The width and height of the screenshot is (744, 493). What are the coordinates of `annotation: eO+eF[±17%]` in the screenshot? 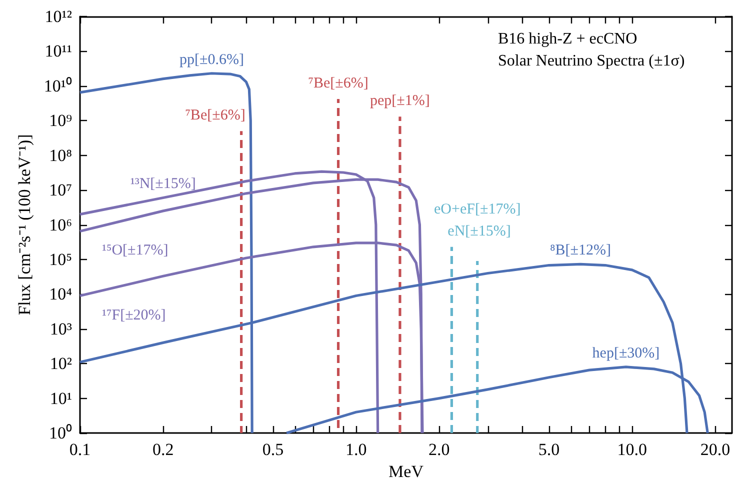 It's located at (477, 210).